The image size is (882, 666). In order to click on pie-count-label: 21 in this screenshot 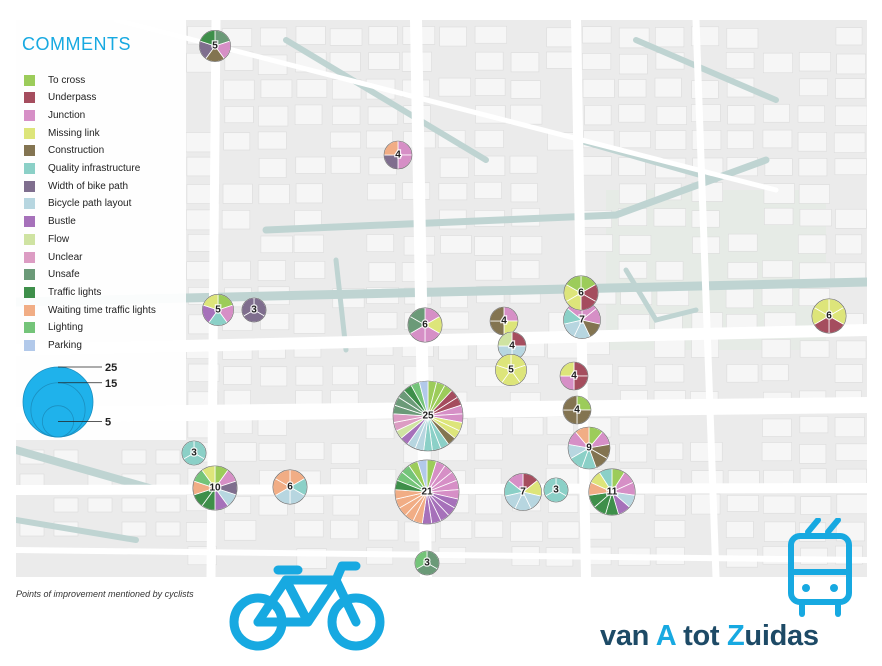, I will do `click(427, 492)`.